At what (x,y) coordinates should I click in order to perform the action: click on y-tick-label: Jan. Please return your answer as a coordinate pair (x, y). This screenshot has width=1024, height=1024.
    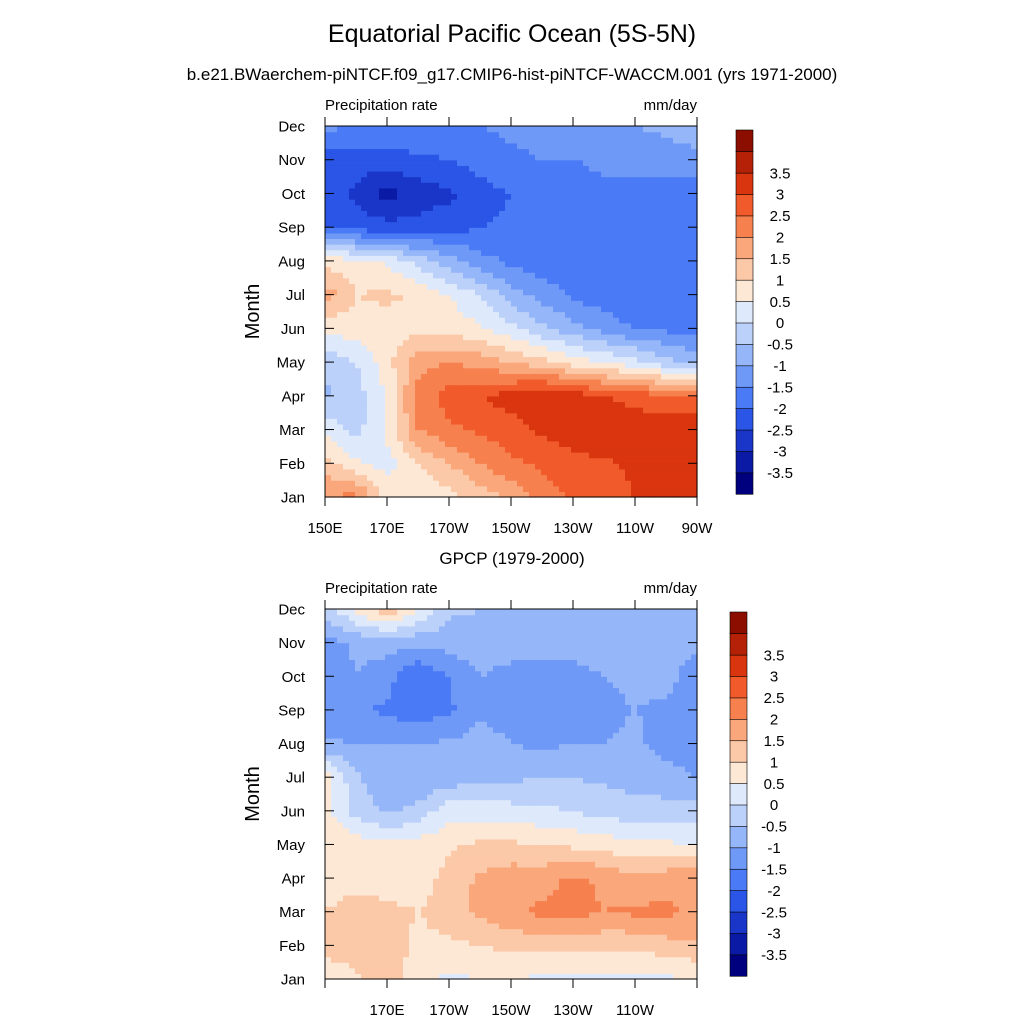
    Looking at the image, I should click on (293, 498).